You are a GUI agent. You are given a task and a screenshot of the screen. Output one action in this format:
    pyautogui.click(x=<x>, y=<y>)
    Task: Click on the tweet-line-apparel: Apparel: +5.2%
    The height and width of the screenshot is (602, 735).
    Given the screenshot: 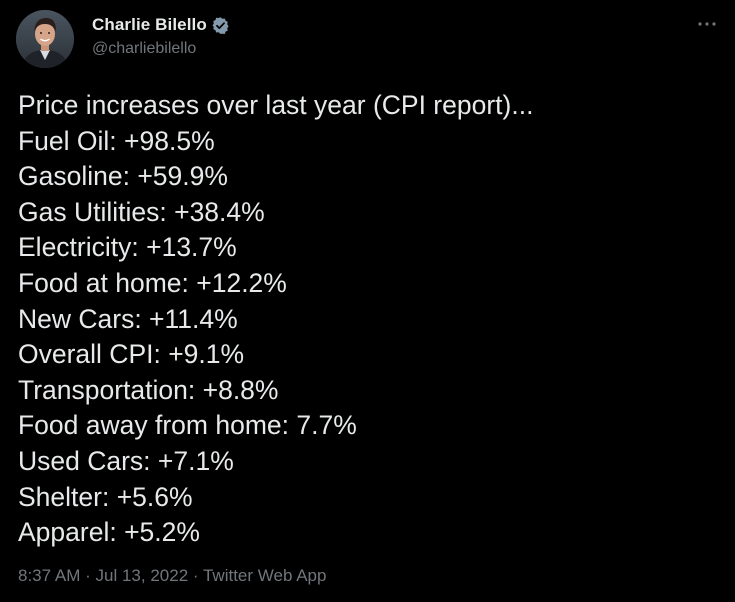 What is the action you would take?
    pyautogui.click(x=109, y=532)
    